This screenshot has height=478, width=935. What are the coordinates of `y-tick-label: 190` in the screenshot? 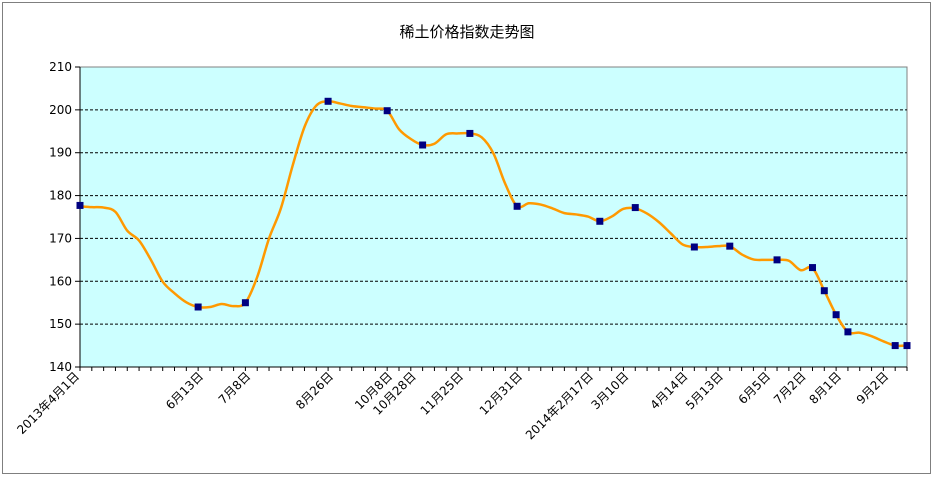 It's located at (60, 153).